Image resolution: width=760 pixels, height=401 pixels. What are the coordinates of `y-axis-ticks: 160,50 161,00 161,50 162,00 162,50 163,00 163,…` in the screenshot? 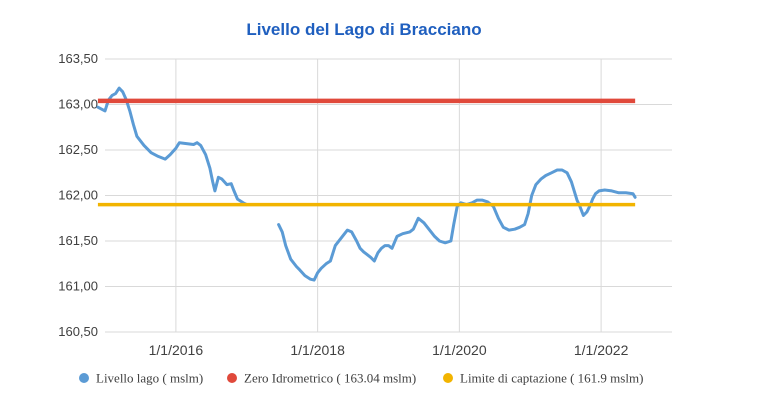 It's located at (78, 195).